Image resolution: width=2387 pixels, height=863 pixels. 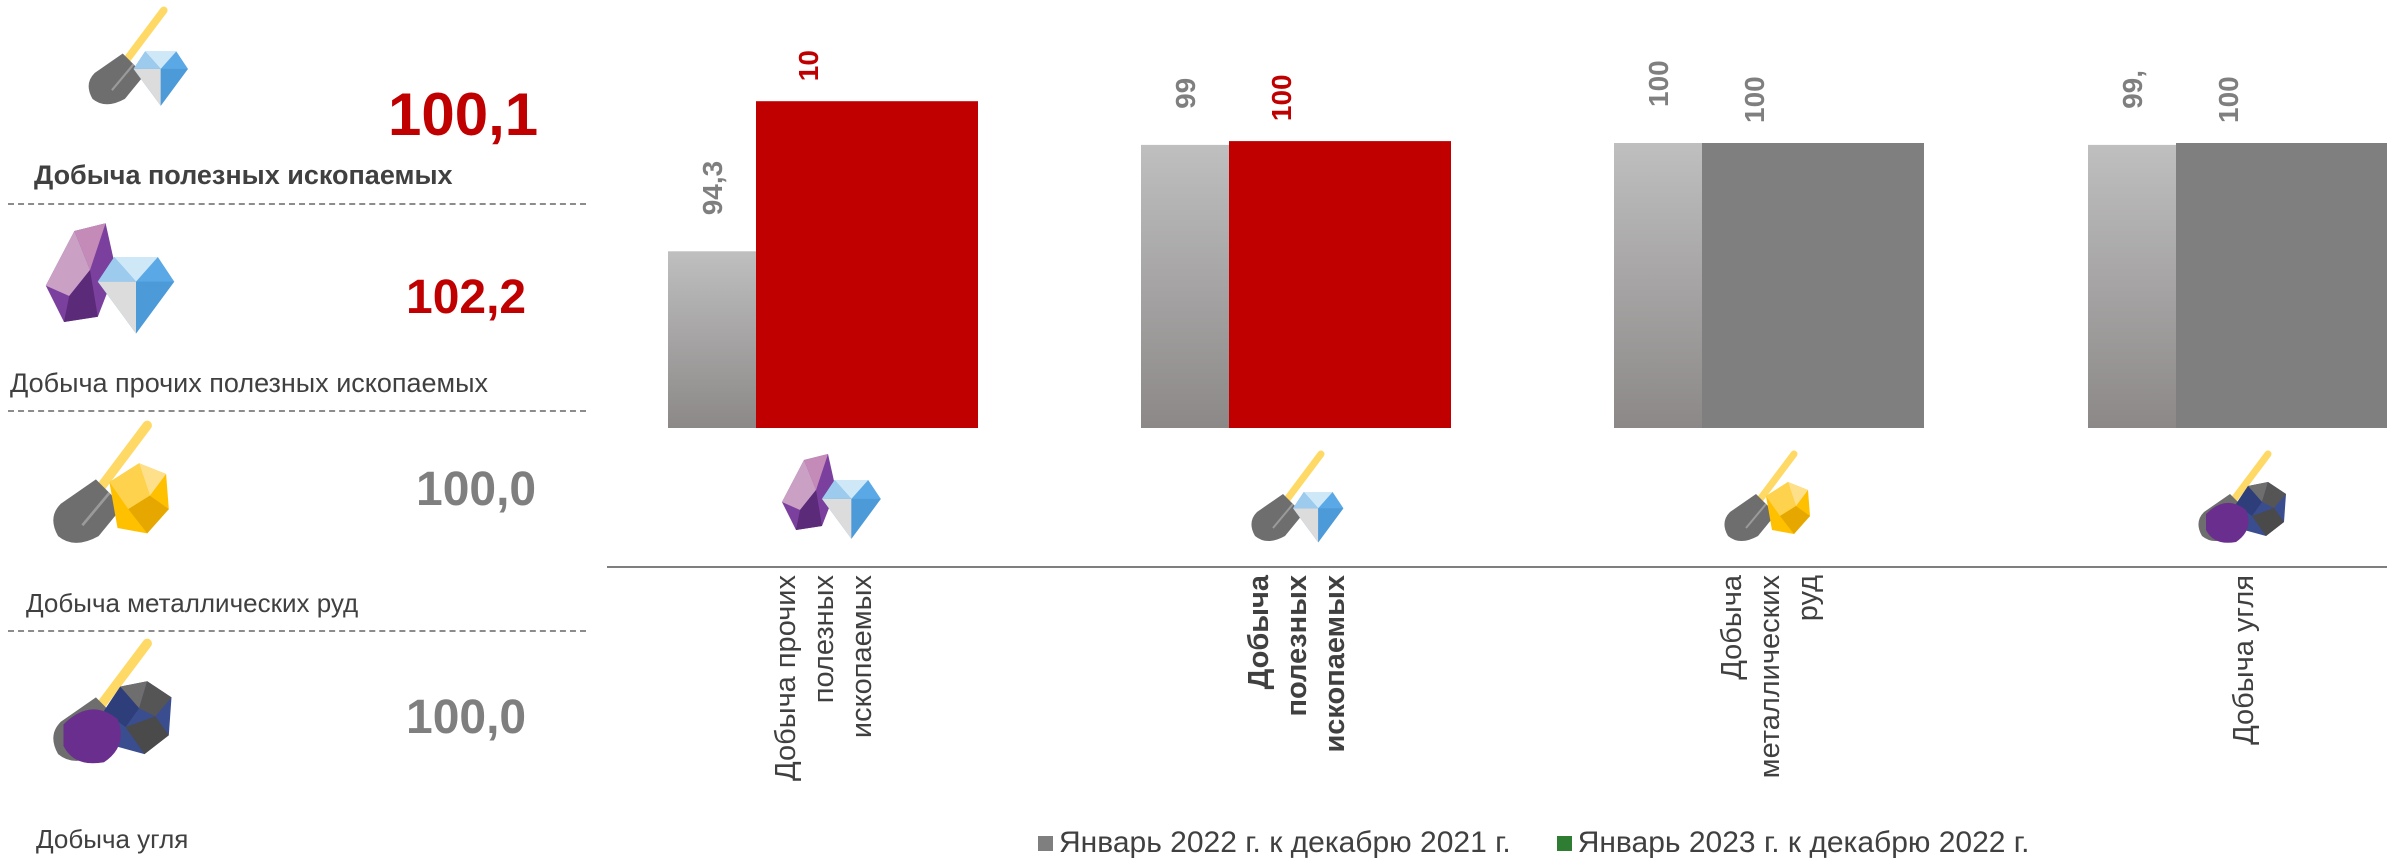 What do you see at coordinates (249, 383) in the screenshot?
I see `summary-label: Добыча прочих полезных ископаемых` at bounding box center [249, 383].